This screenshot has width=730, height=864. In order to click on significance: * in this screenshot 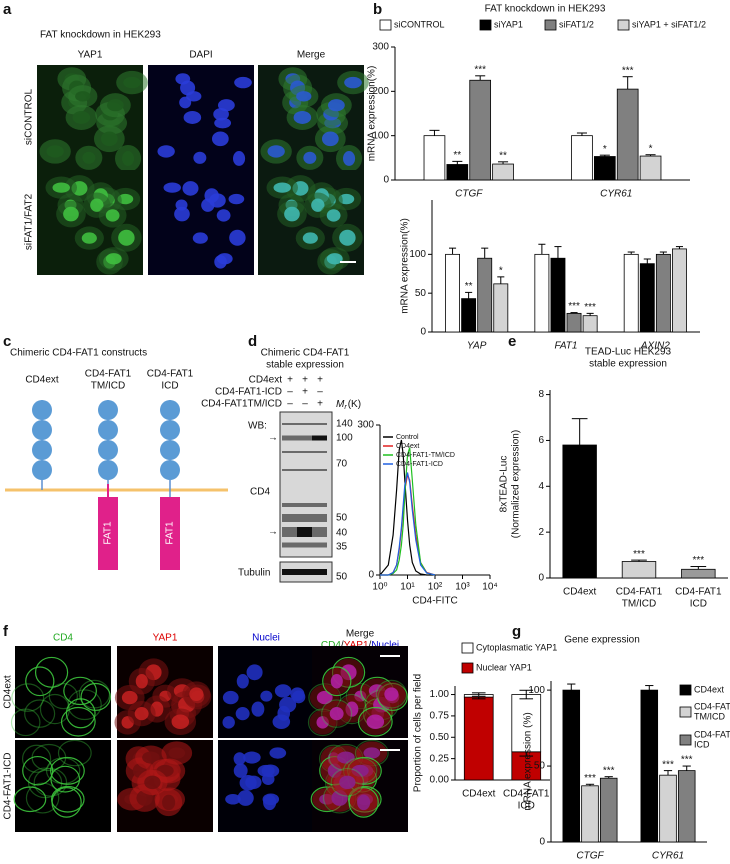, I will do `click(501, 271)`.